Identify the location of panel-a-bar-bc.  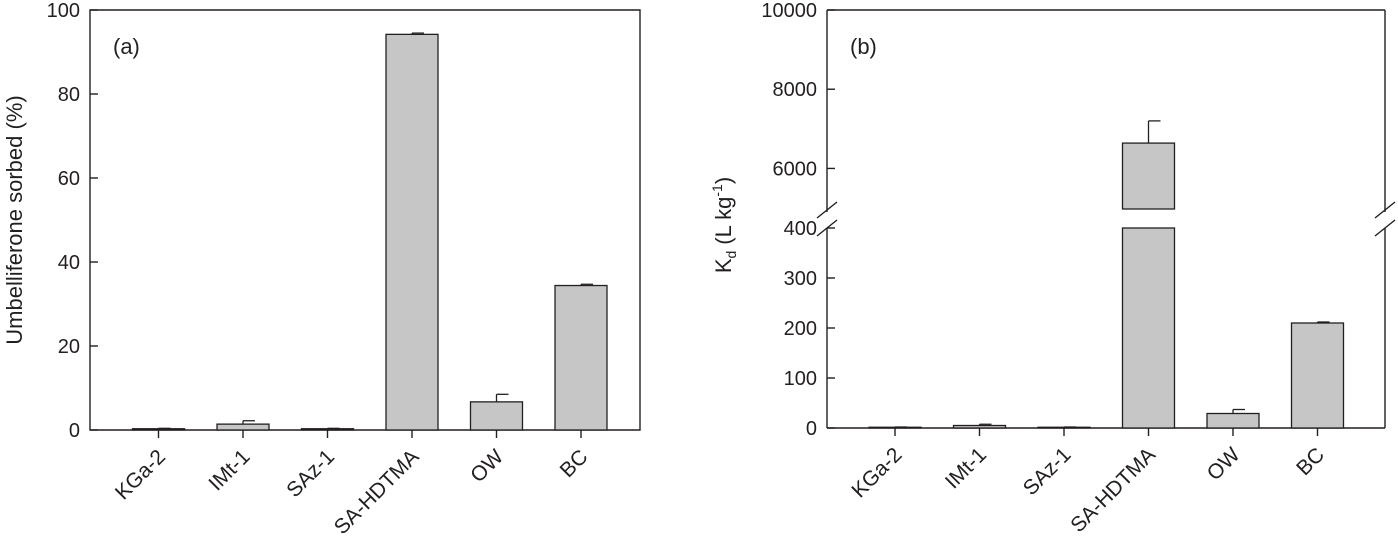
(581, 358).